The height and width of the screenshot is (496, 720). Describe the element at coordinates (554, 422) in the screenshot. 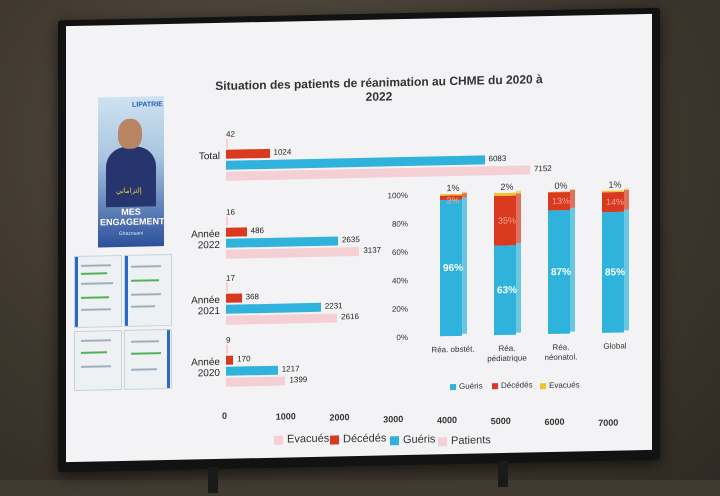

I see `x-tick-label: 6000` at that location.